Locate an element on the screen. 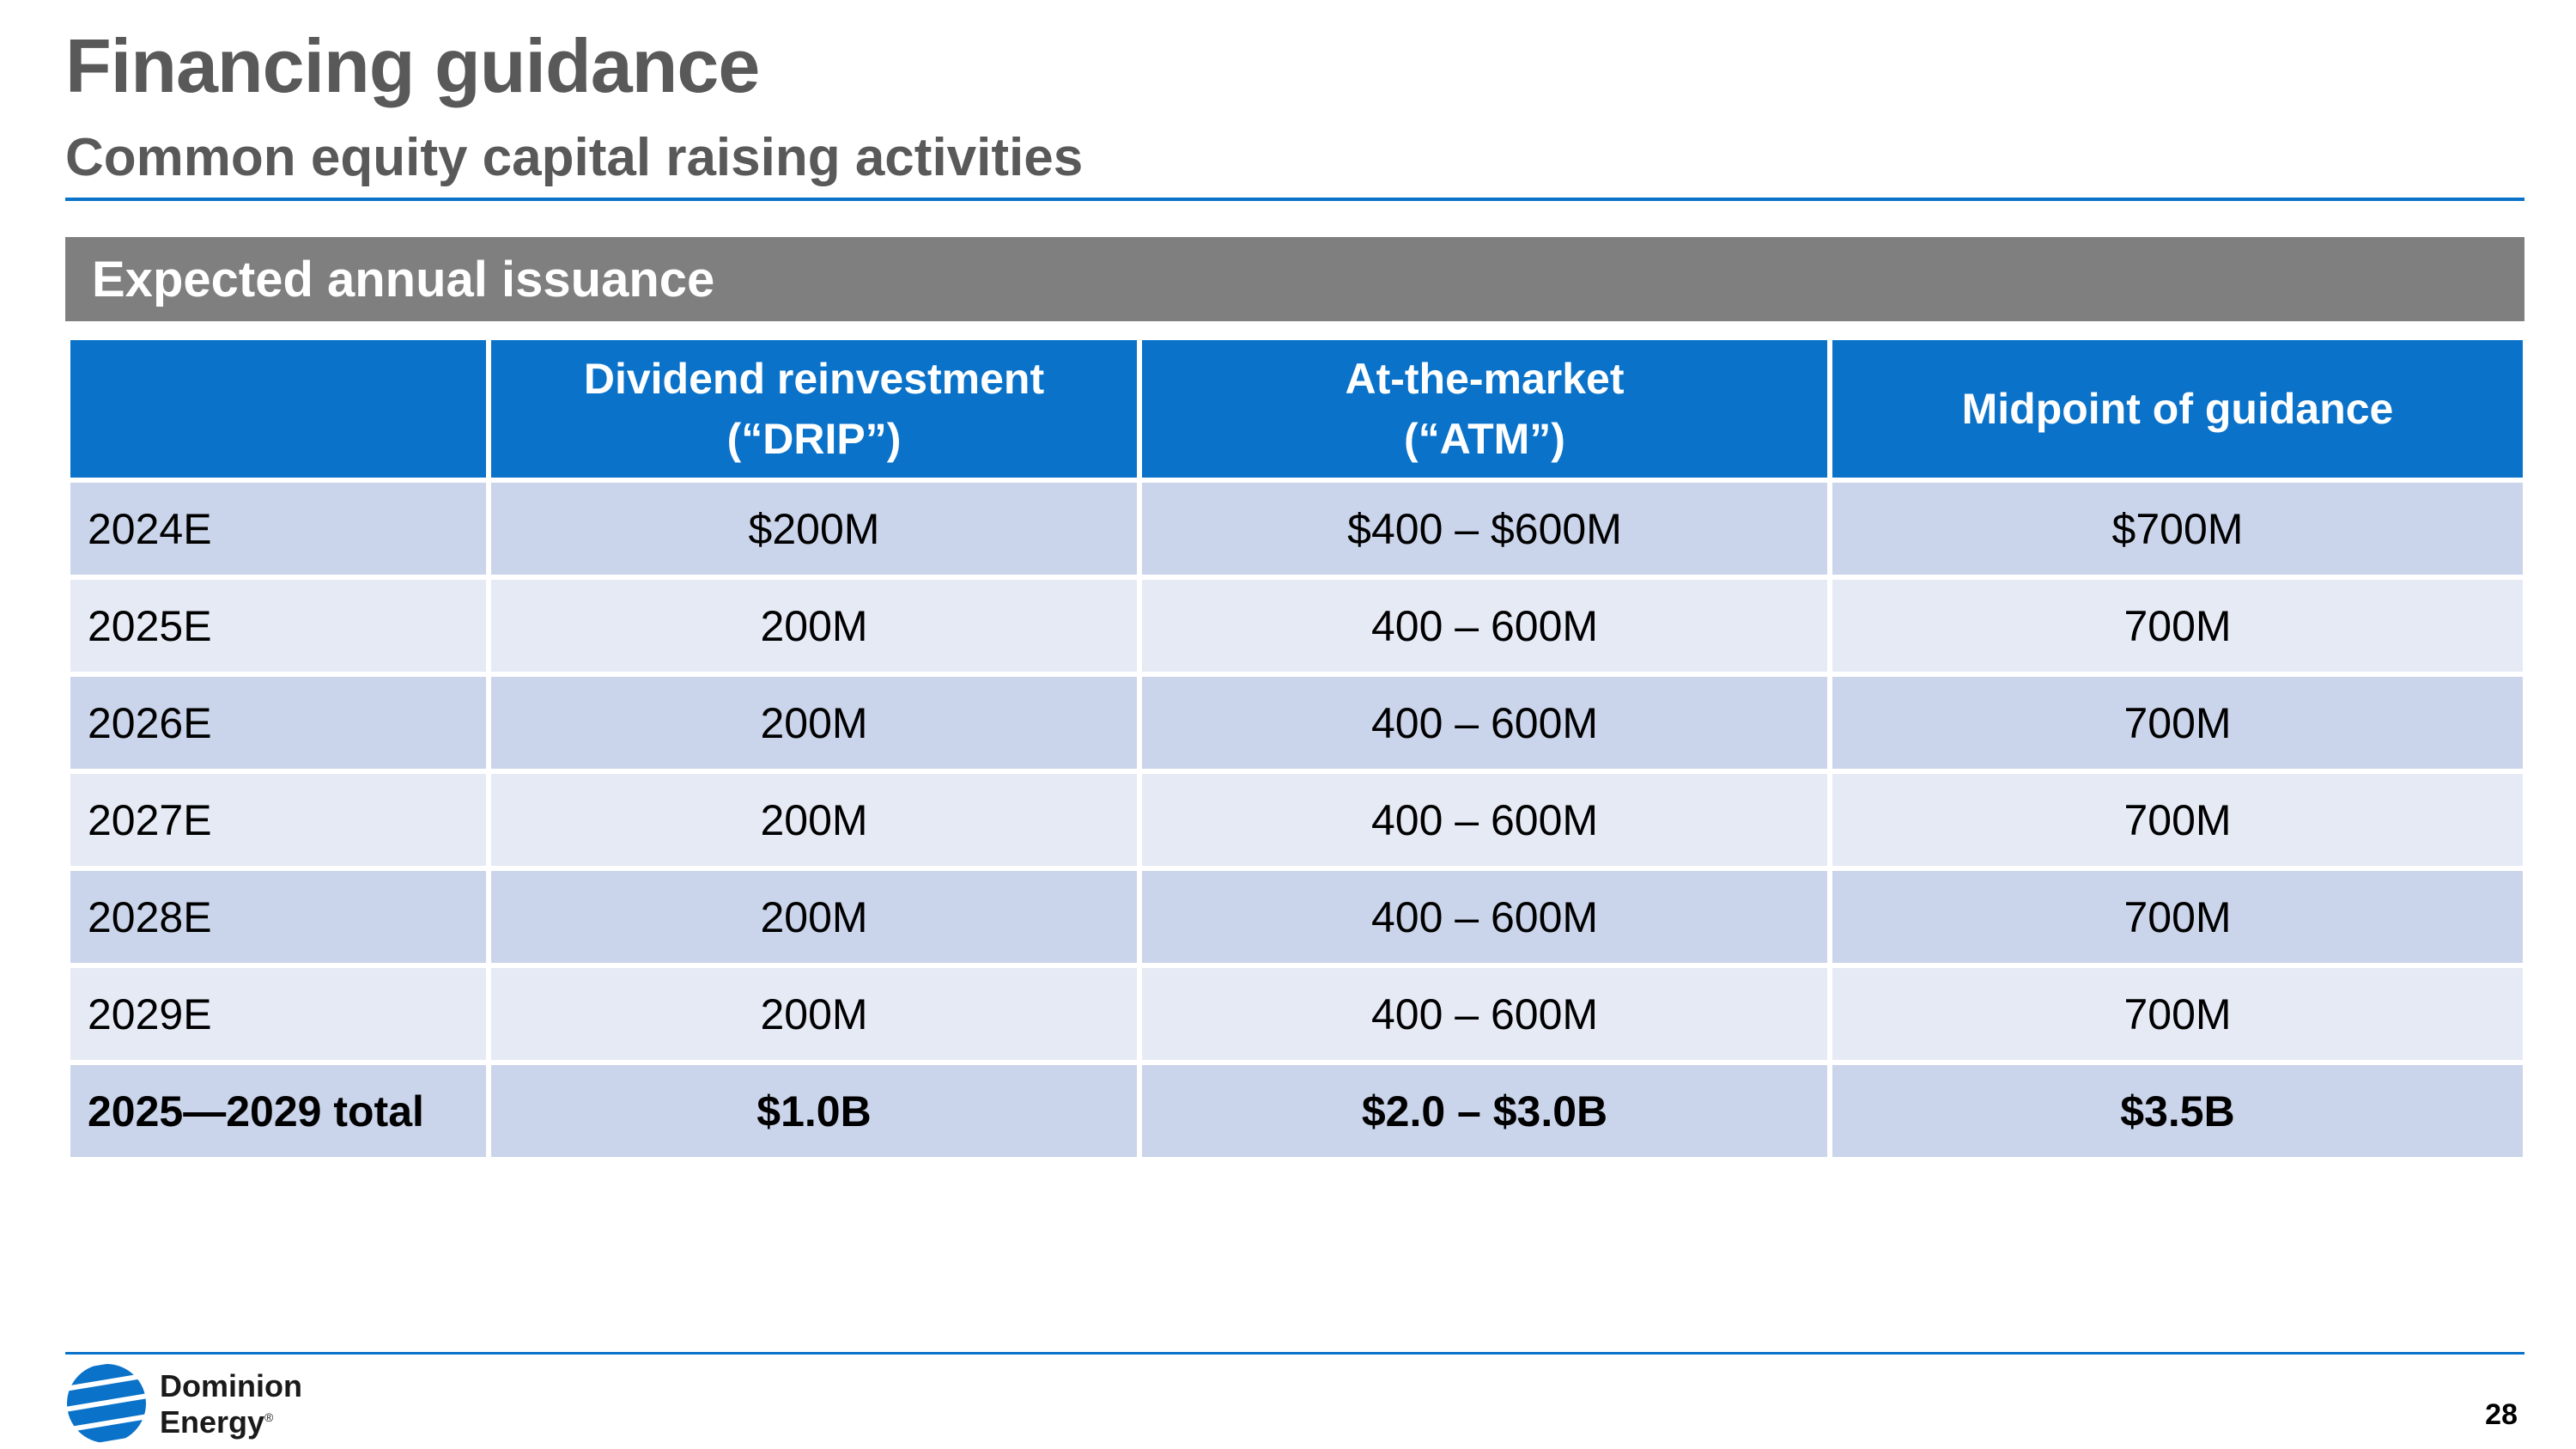 The width and height of the screenshot is (2576, 1449). logo-wordmark: Dominion Energy® is located at coordinates (231, 1404).